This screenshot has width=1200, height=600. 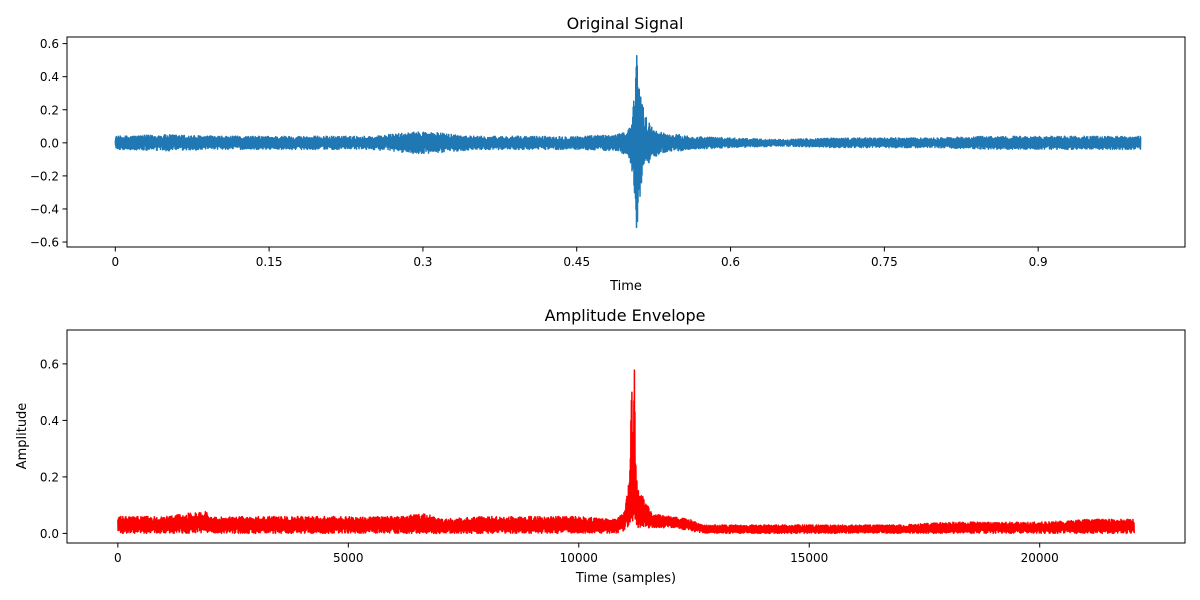 What do you see at coordinates (625, 578) in the screenshot?
I see `x-axis-label: Time (samples)` at bounding box center [625, 578].